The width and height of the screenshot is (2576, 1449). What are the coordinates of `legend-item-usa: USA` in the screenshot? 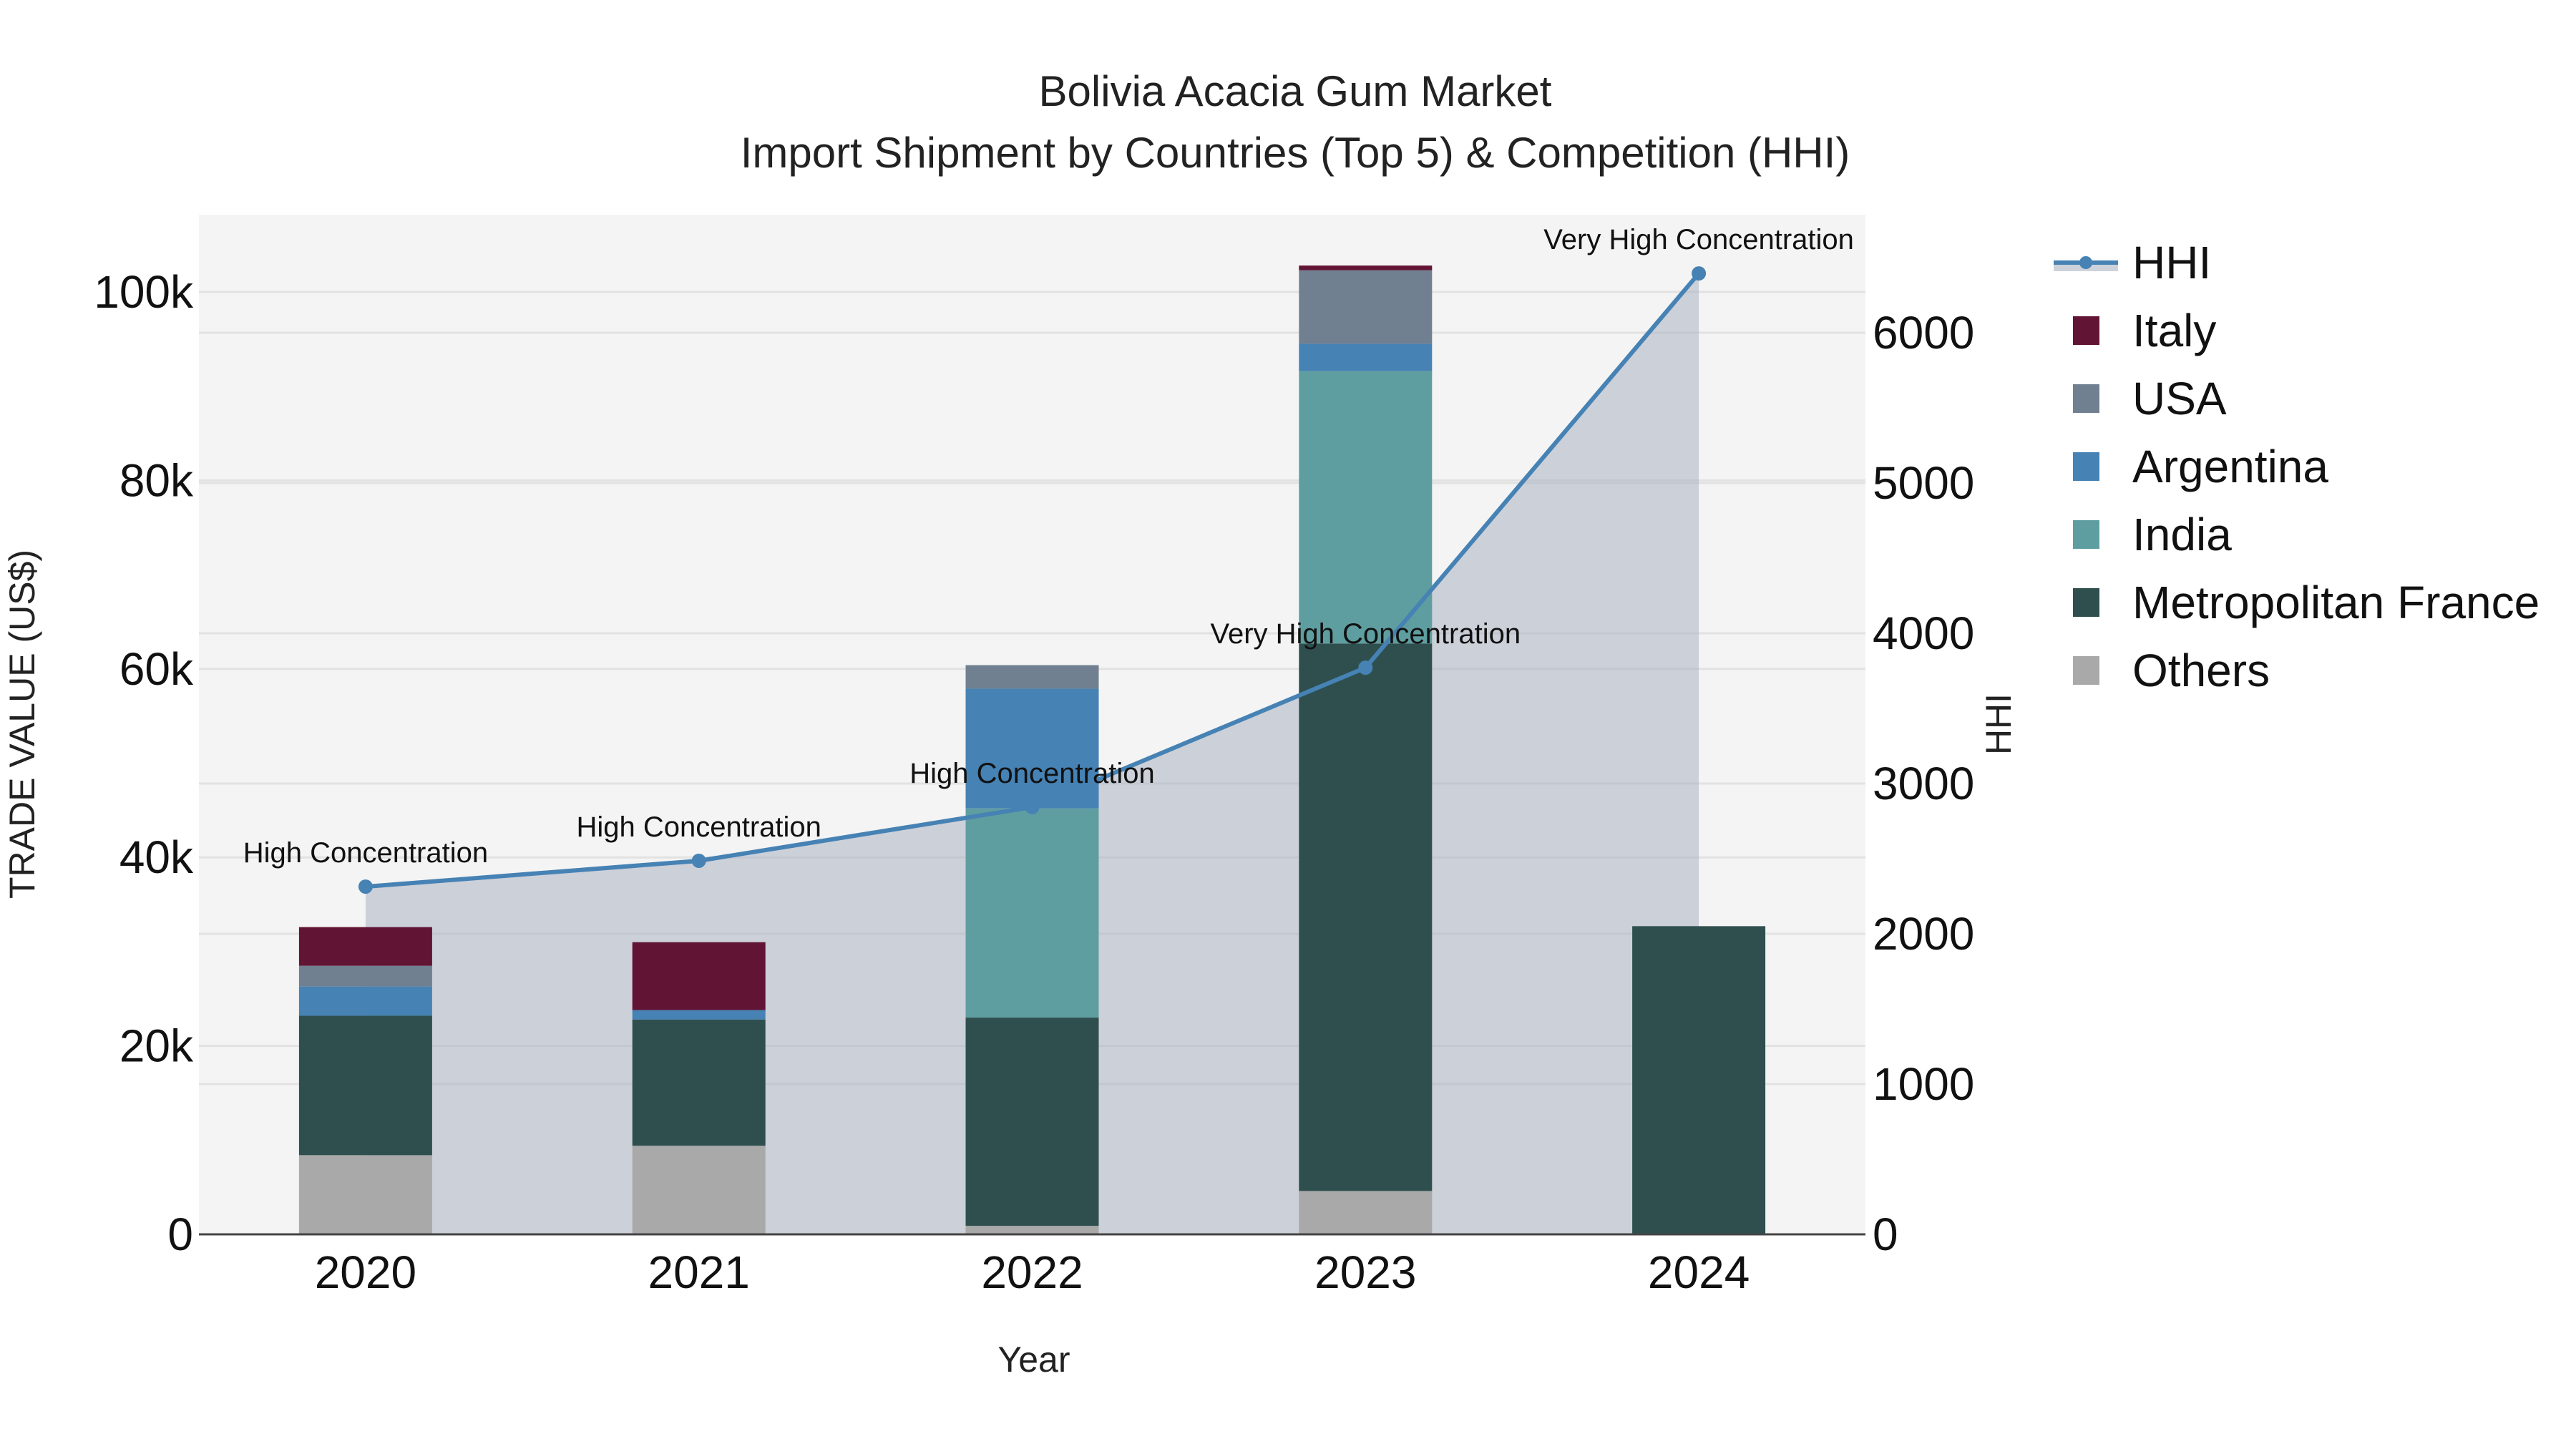 It's located at (2150, 398).